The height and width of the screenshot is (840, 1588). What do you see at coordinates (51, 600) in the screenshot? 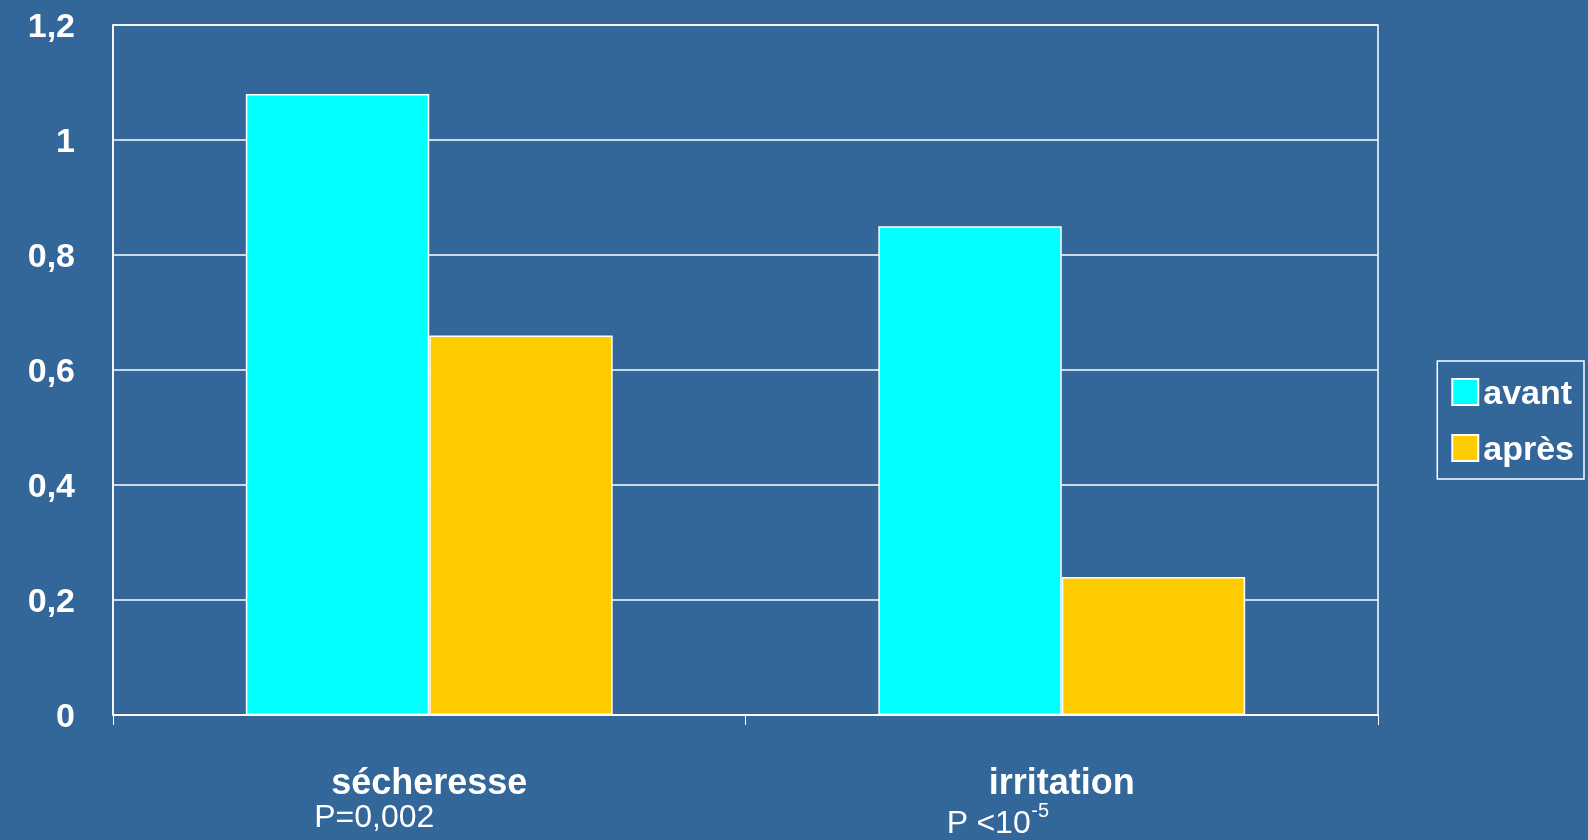
I see `y-tick-label: 0,2` at bounding box center [51, 600].